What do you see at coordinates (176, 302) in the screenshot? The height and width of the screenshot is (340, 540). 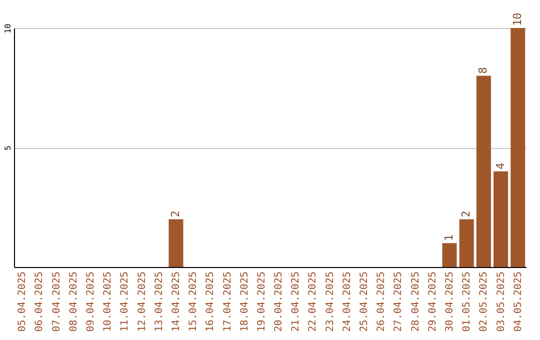 I see `x-tick-label: 14.04.2025` at bounding box center [176, 302].